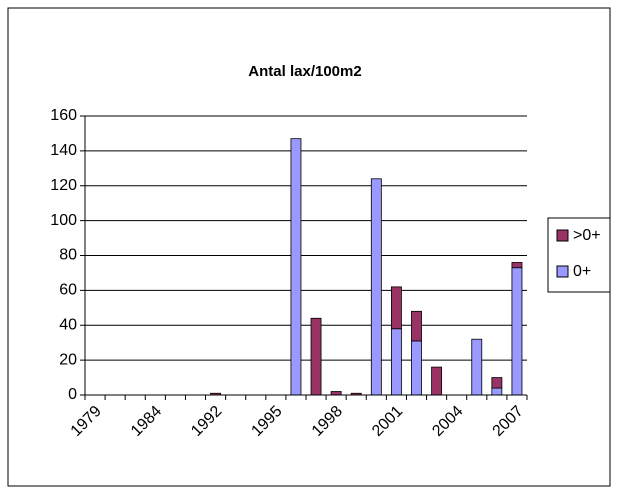 This screenshot has width=619, height=495. What do you see at coordinates (68, 324) in the screenshot?
I see `y-tick-label: 40` at bounding box center [68, 324].